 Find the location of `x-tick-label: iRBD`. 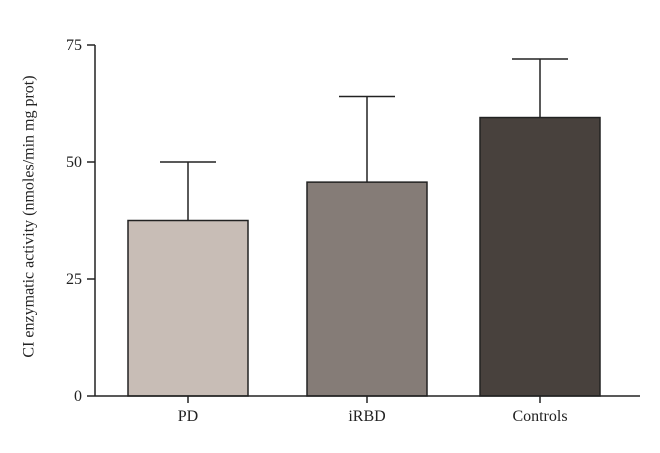

x-tick-label: iRBD is located at coordinates (366, 416).